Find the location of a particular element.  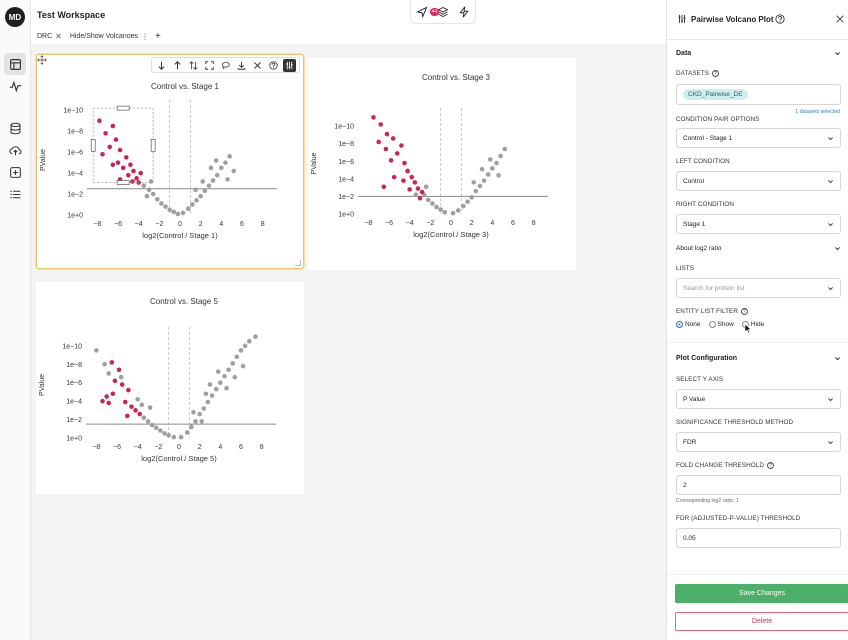

section-plot-config-header: Plot Configuration is located at coordinates (758, 358).